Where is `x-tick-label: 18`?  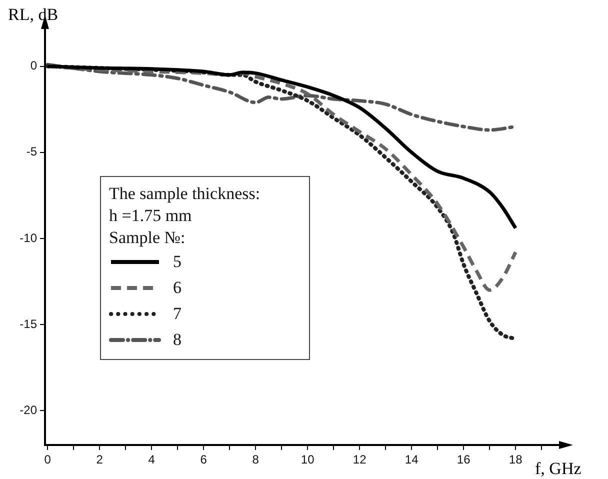
x-tick-label: 18 is located at coordinates (515, 459).